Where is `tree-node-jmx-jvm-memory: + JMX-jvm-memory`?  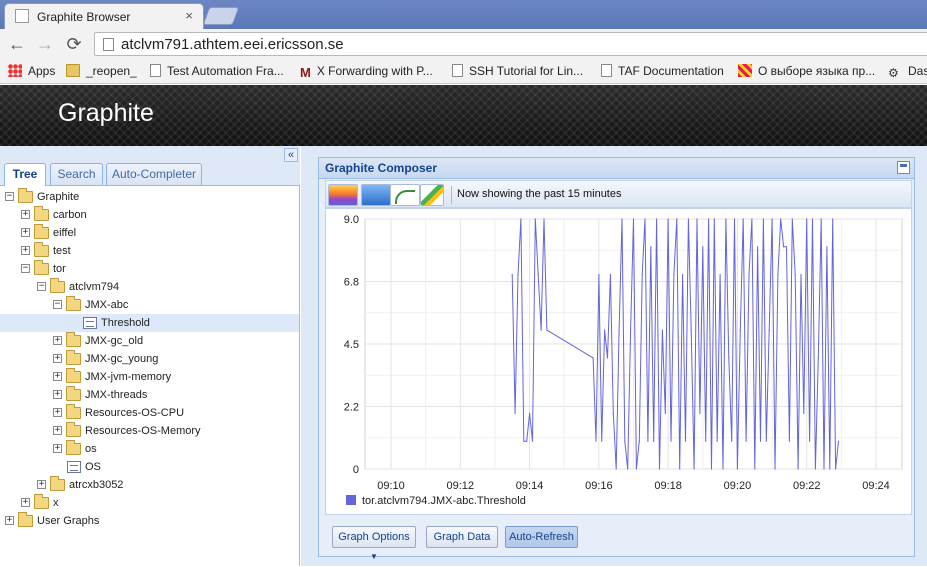
tree-node-jmx-jvm-memory: + JMX-jvm-memory is located at coordinates (149, 377).